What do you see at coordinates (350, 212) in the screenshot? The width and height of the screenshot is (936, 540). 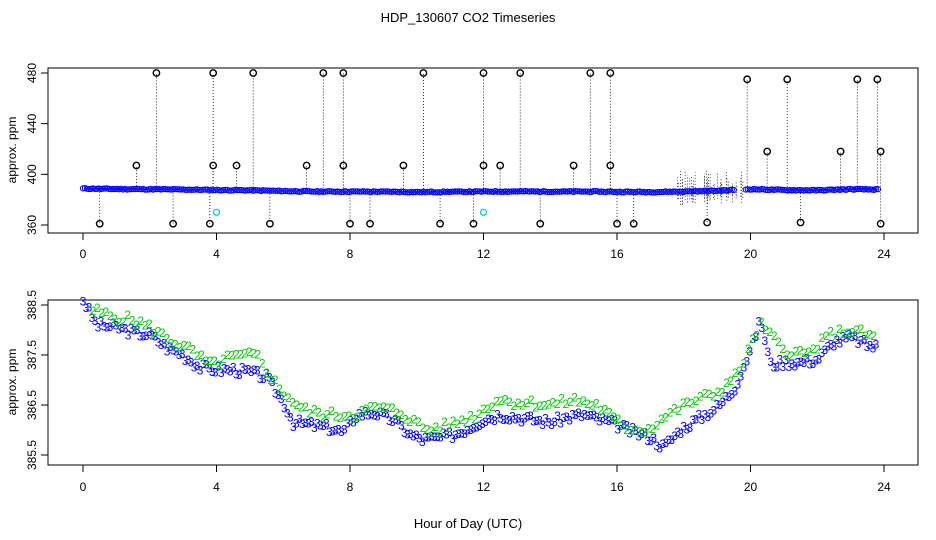 I see `top-cyan-points` at bounding box center [350, 212].